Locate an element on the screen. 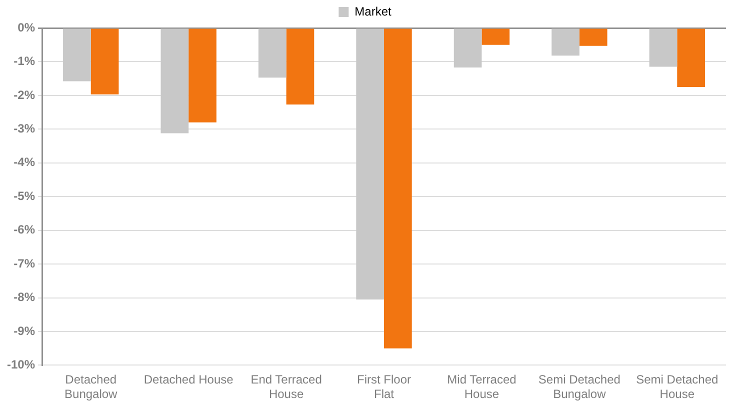  y-tick-label: -8% is located at coordinates (25, 297).